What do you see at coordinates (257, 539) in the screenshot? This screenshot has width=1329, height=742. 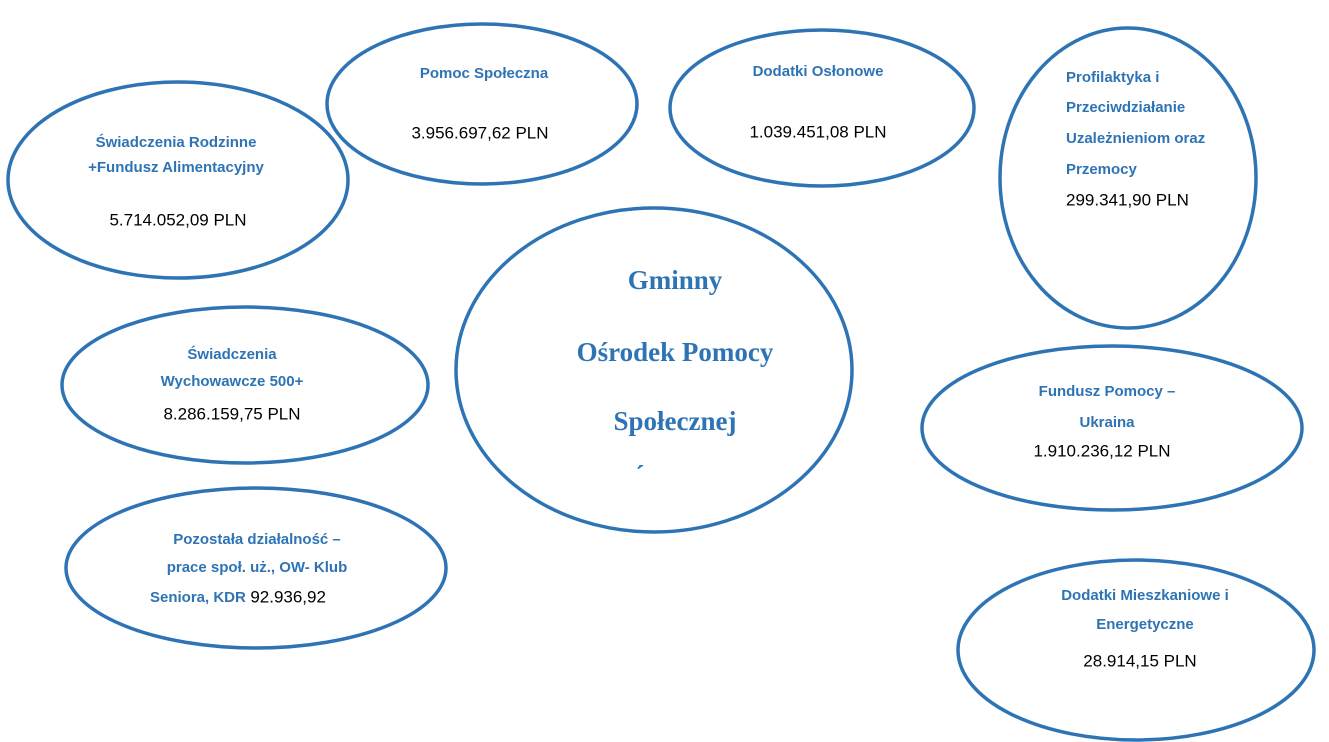 I see `node-title: Pozostała działalność –` at bounding box center [257, 539].